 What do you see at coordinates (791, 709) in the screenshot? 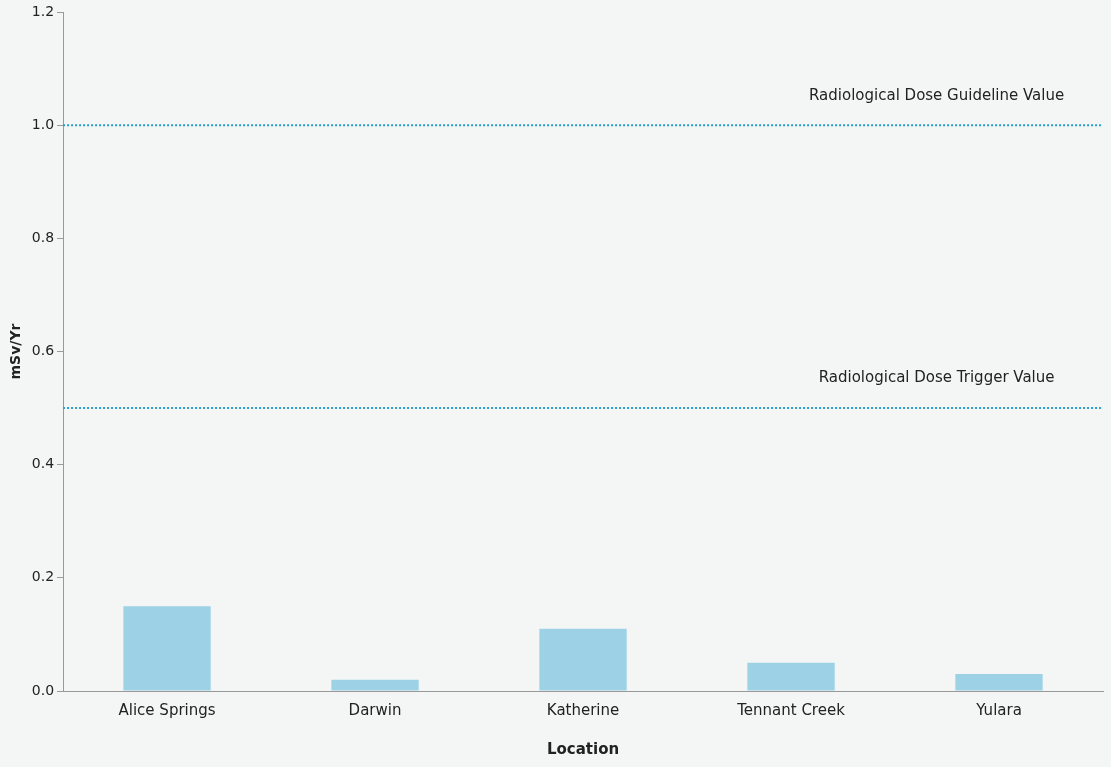
I see `x-tick-label: Tennant Creek` at bounding box center [791, 709].